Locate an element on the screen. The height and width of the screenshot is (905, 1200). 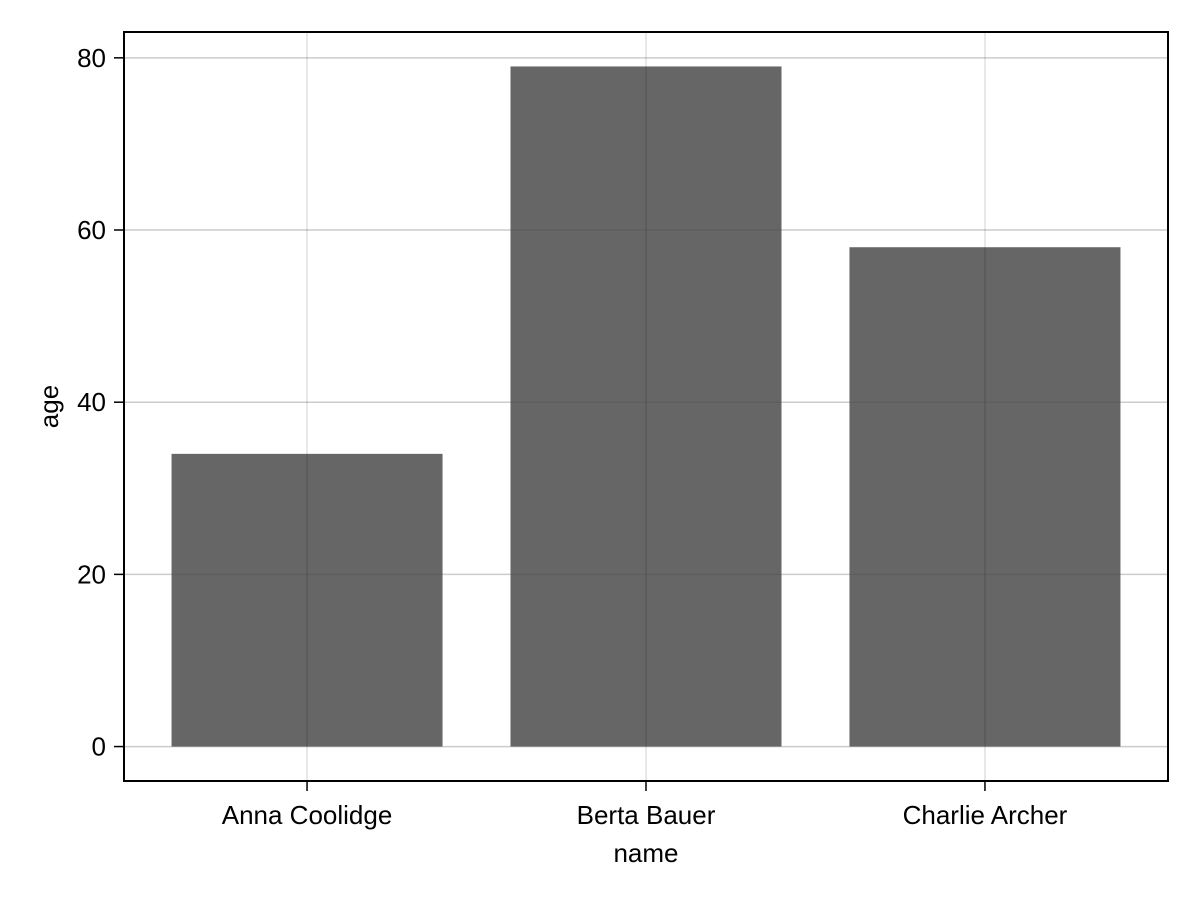
y-tick-label: 0 is located at coordinates (99, 747).